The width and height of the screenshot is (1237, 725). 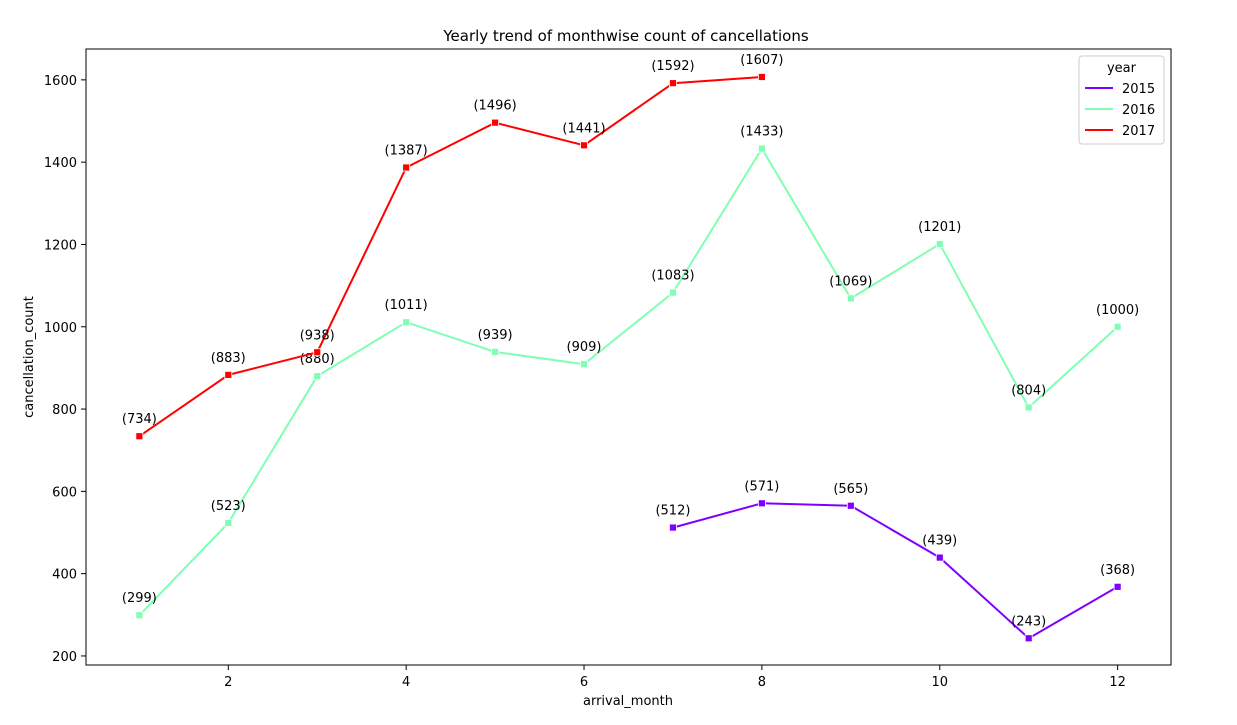 I want to click on y-tick-label: 400, so click(x=64, y=575).